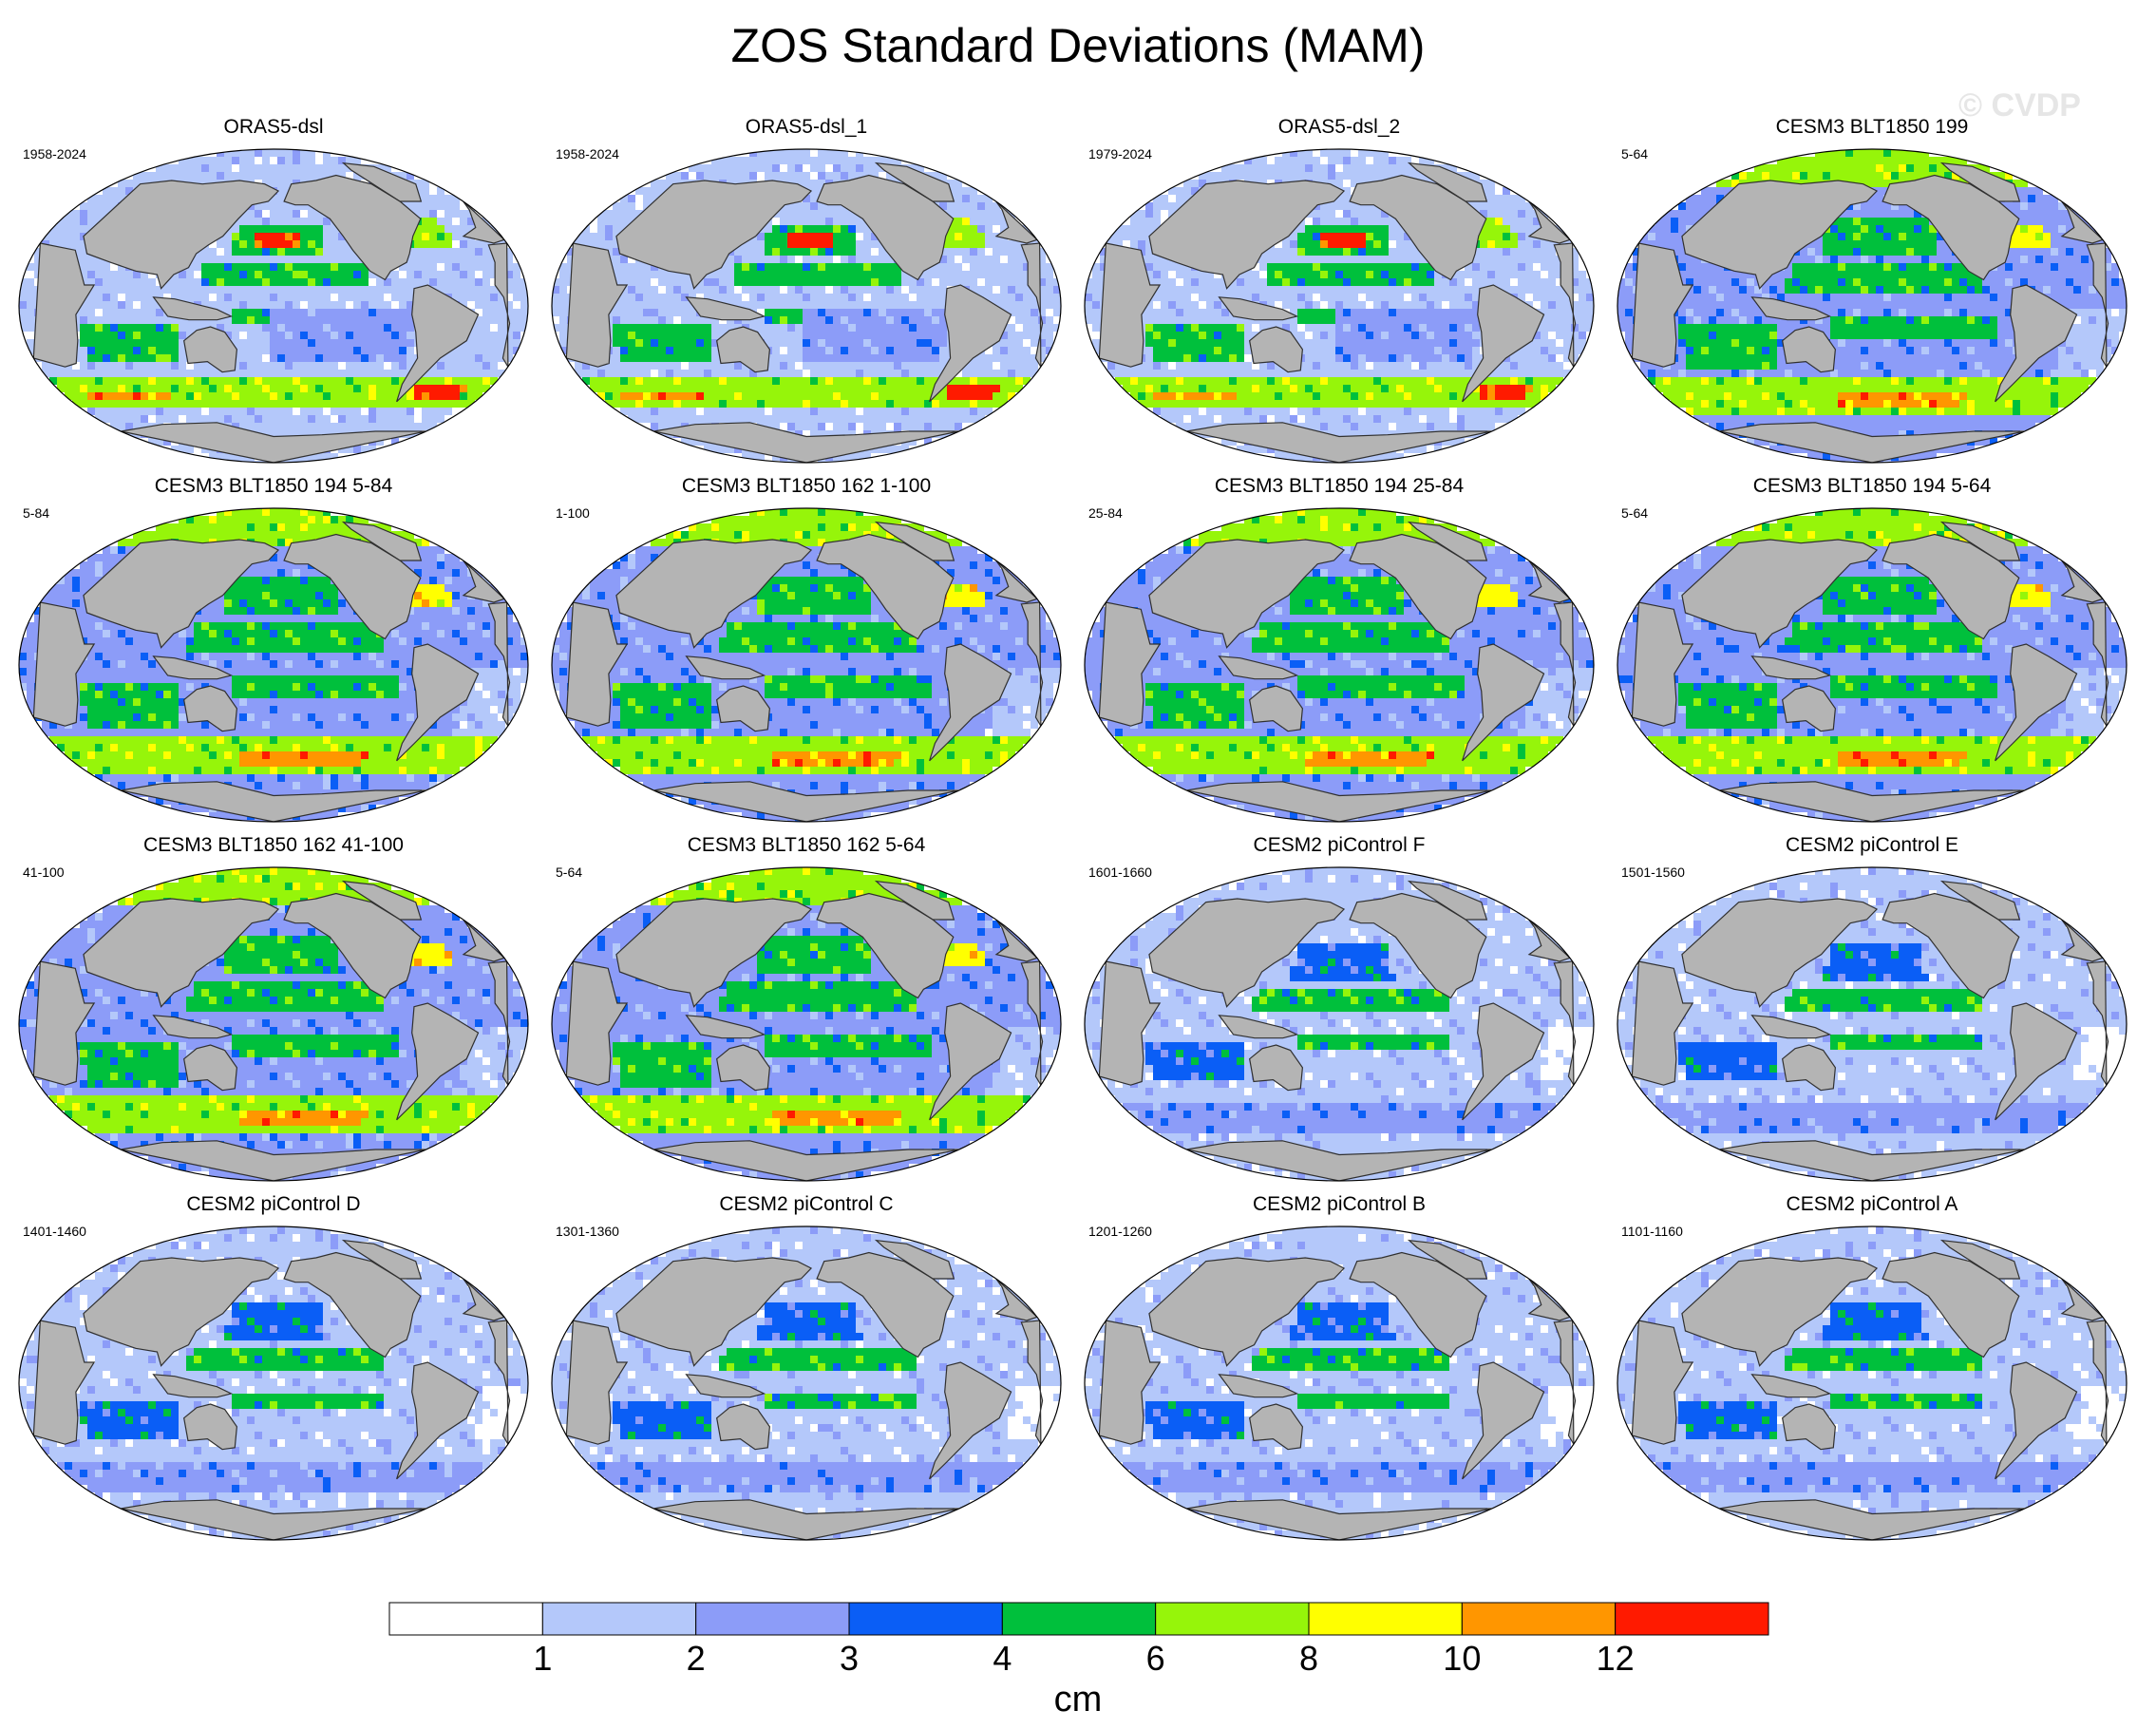  Describe the element at coordinates (1078, 45) in the screenshot. I see `page-title: ZOS Standard Deviations (MAM)` at that location.